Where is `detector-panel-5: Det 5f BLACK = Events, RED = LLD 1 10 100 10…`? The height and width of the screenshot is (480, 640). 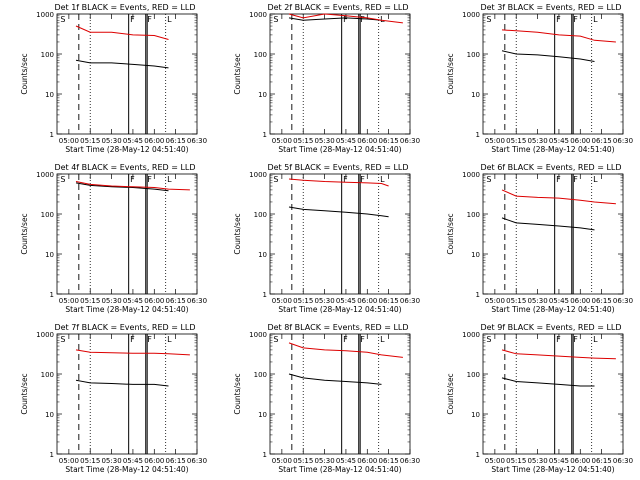
detector-panel-5: Det 5f BLACK = Events, RED = LLD 1 10 100 10… is located at coordinates (319, 240).